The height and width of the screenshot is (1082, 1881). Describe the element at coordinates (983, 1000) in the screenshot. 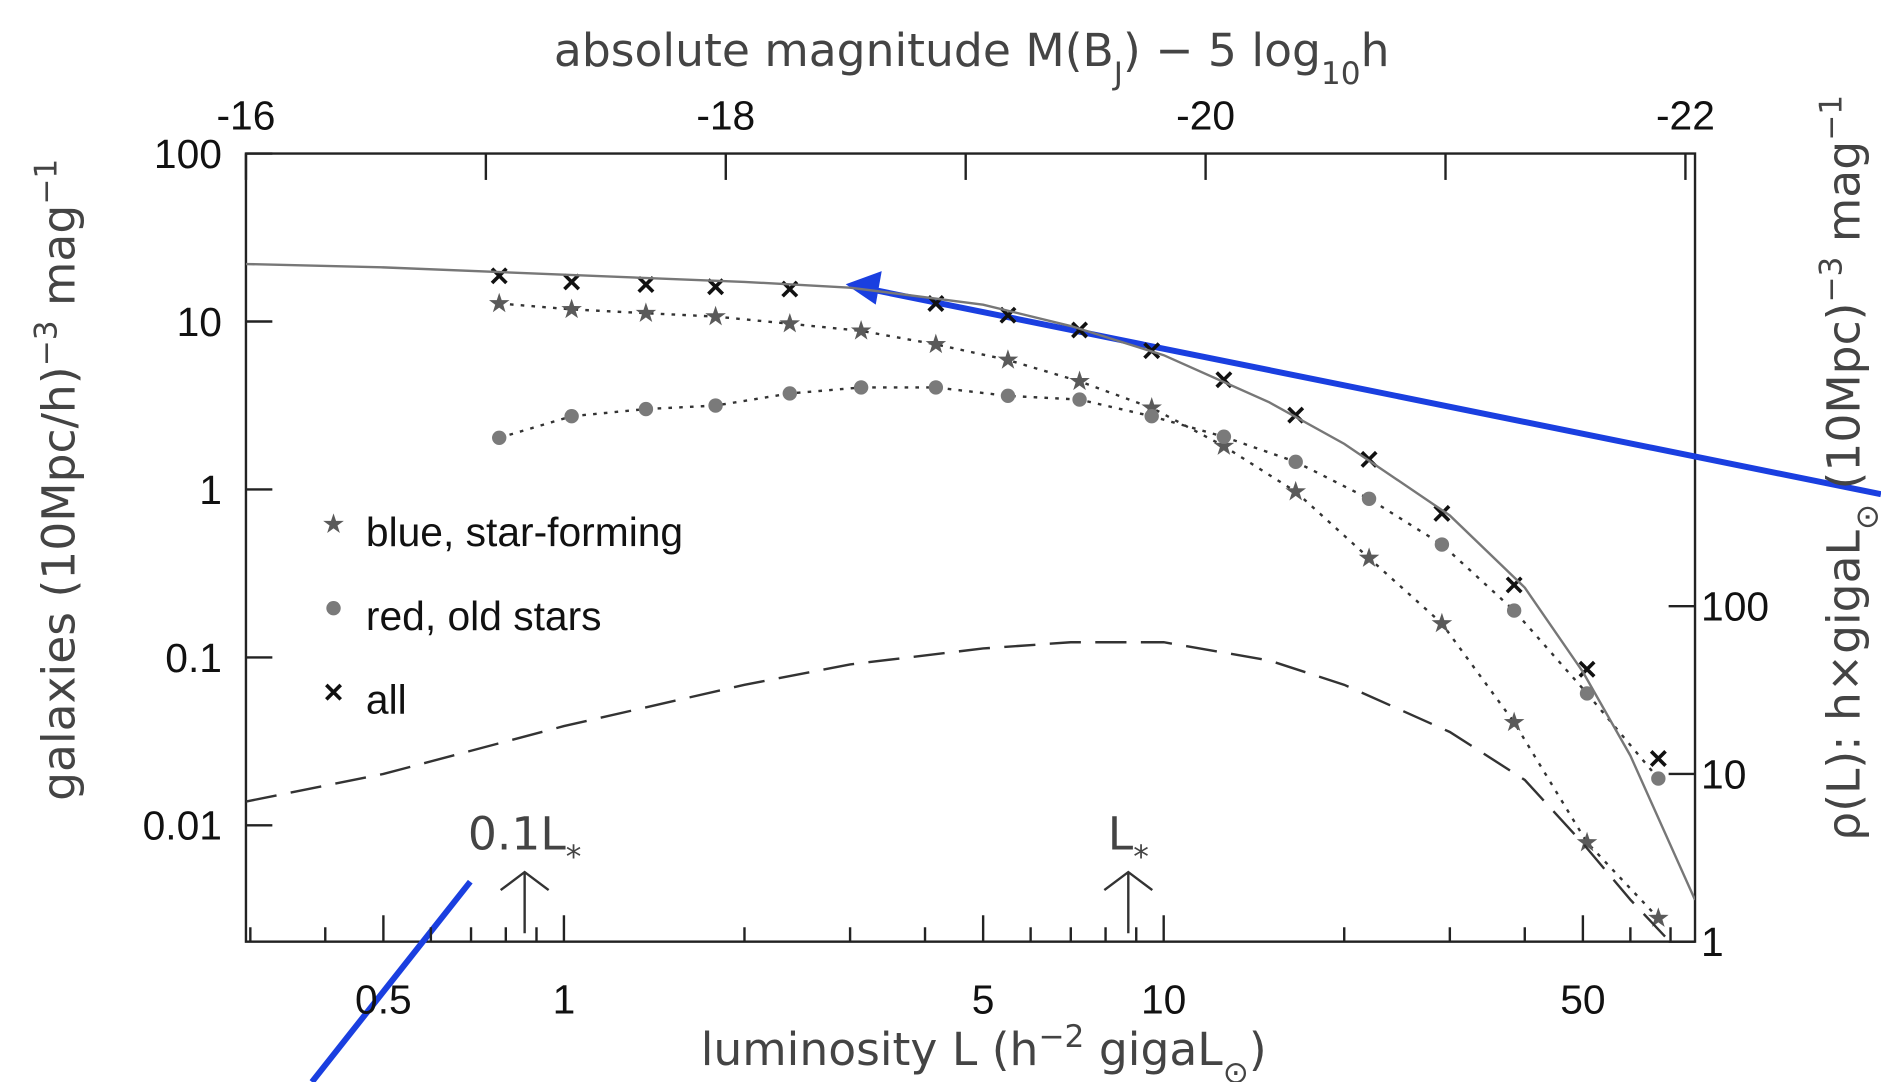

I see `x-tick-label: 5` at that location.